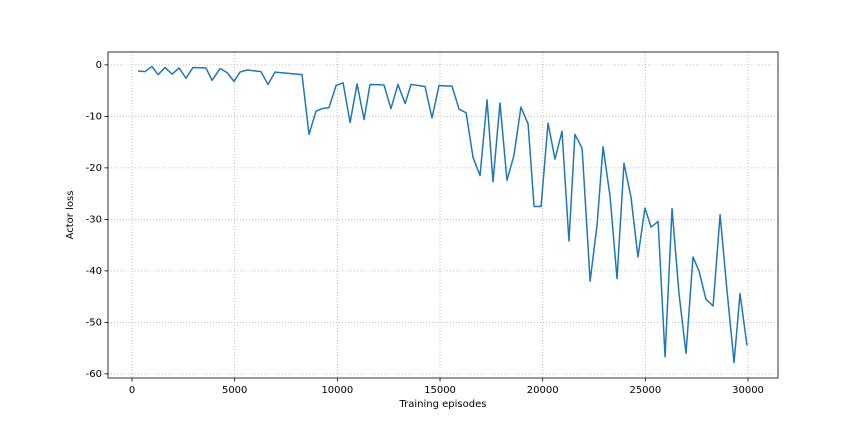 The image size is (864, 432). Describe the element at coordinates (94, 219) in the screenshot. I see `y-tick-label: -30` at that location.